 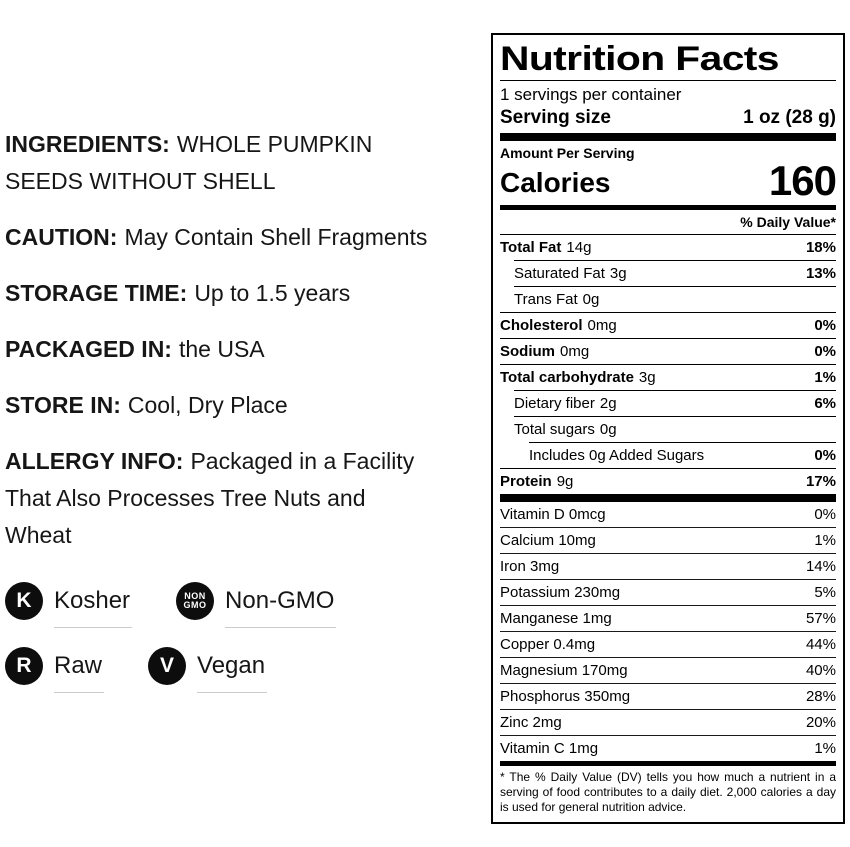 I want to click on calories-row: Calories 160, so click(x=668, y=180).